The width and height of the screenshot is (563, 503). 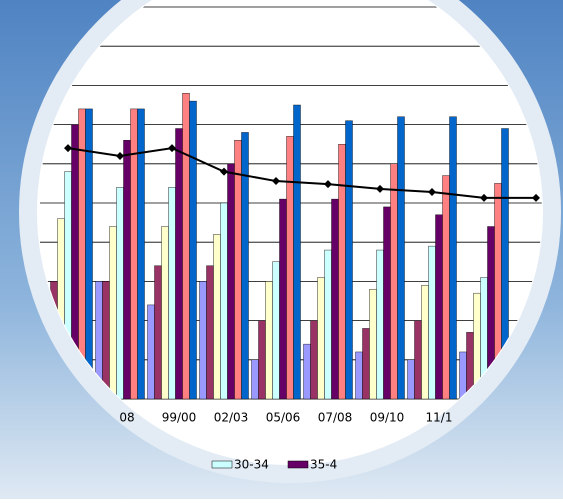 What do you see at coordinates (387, 418) in the screenshot?
I see `x-tick-label: 09/10` at bounding box center [387, 418].